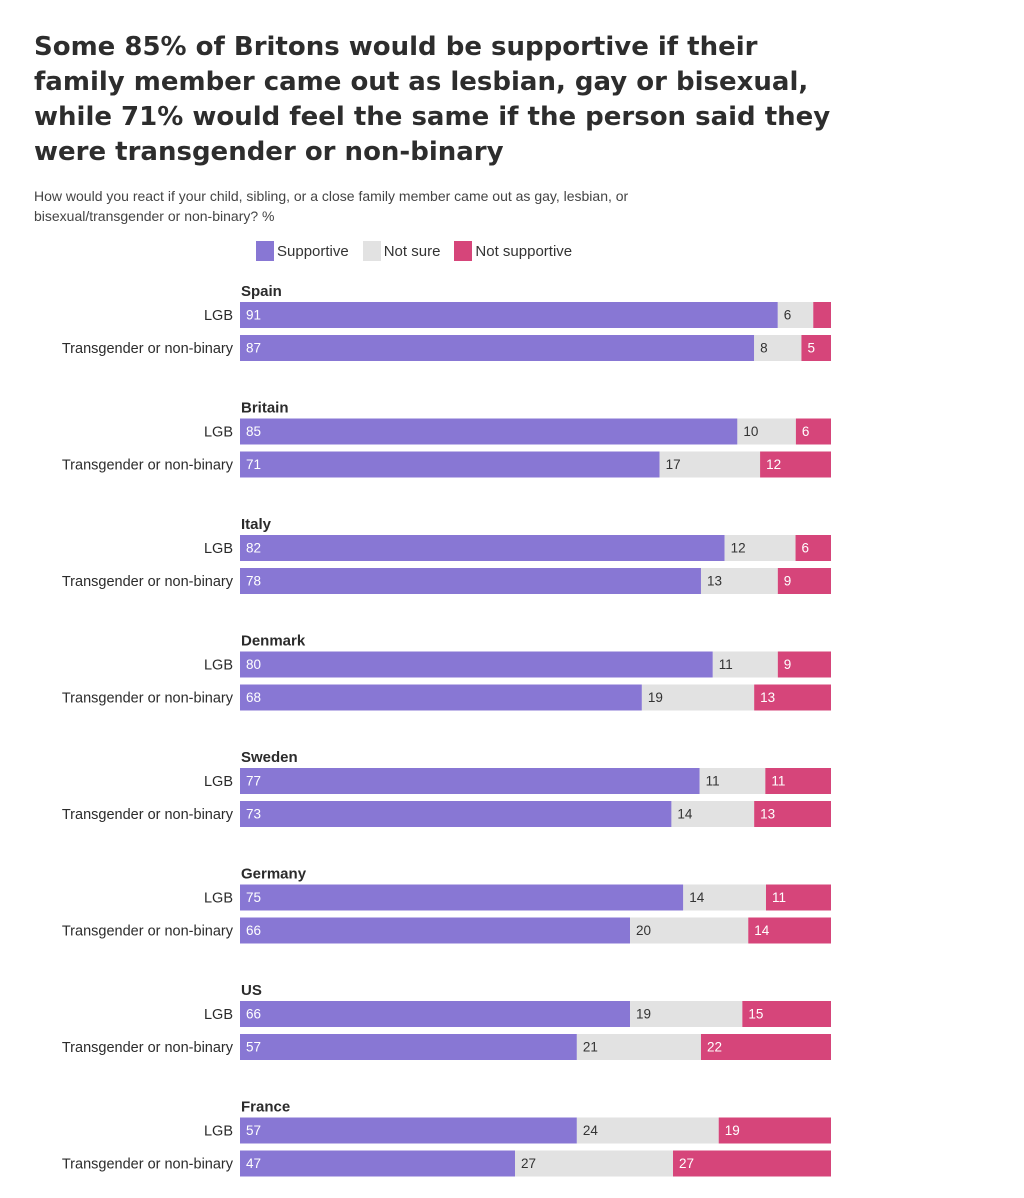 This screenshot has height=1198, width=1024. Describe the element at coordinates (261, 291) in the screenshot. I see `country-label-spain: Spain` at that location.